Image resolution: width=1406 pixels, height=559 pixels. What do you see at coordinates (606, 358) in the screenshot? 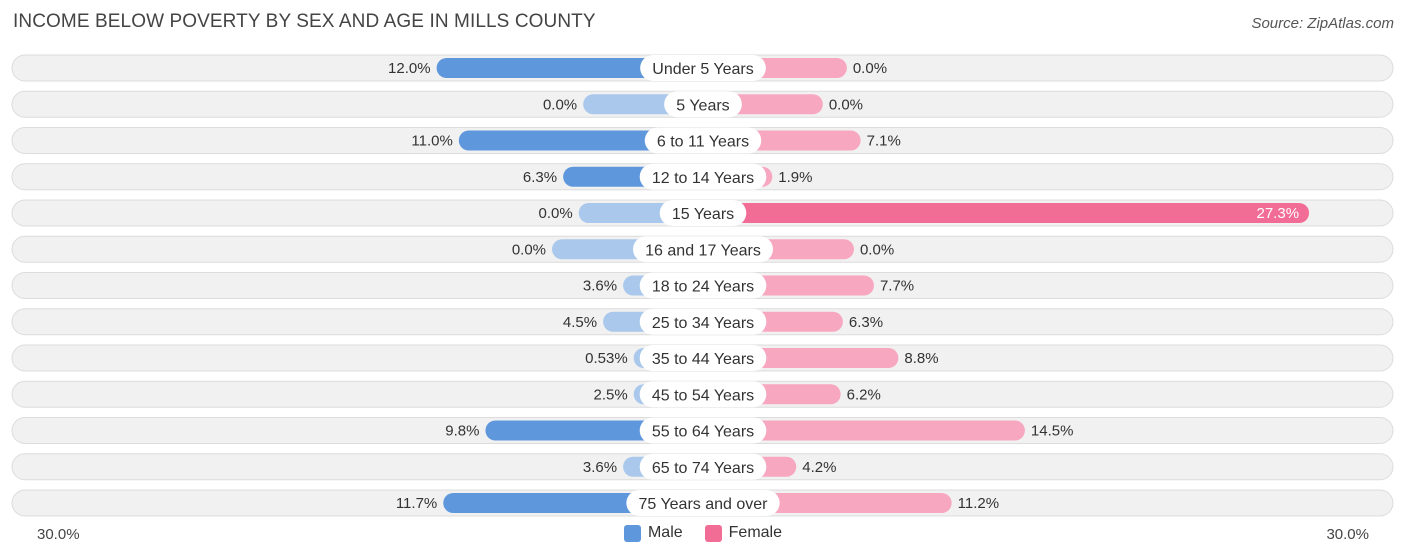
I see `value-label-male: 0.53%` at bounding box center [606, 358].